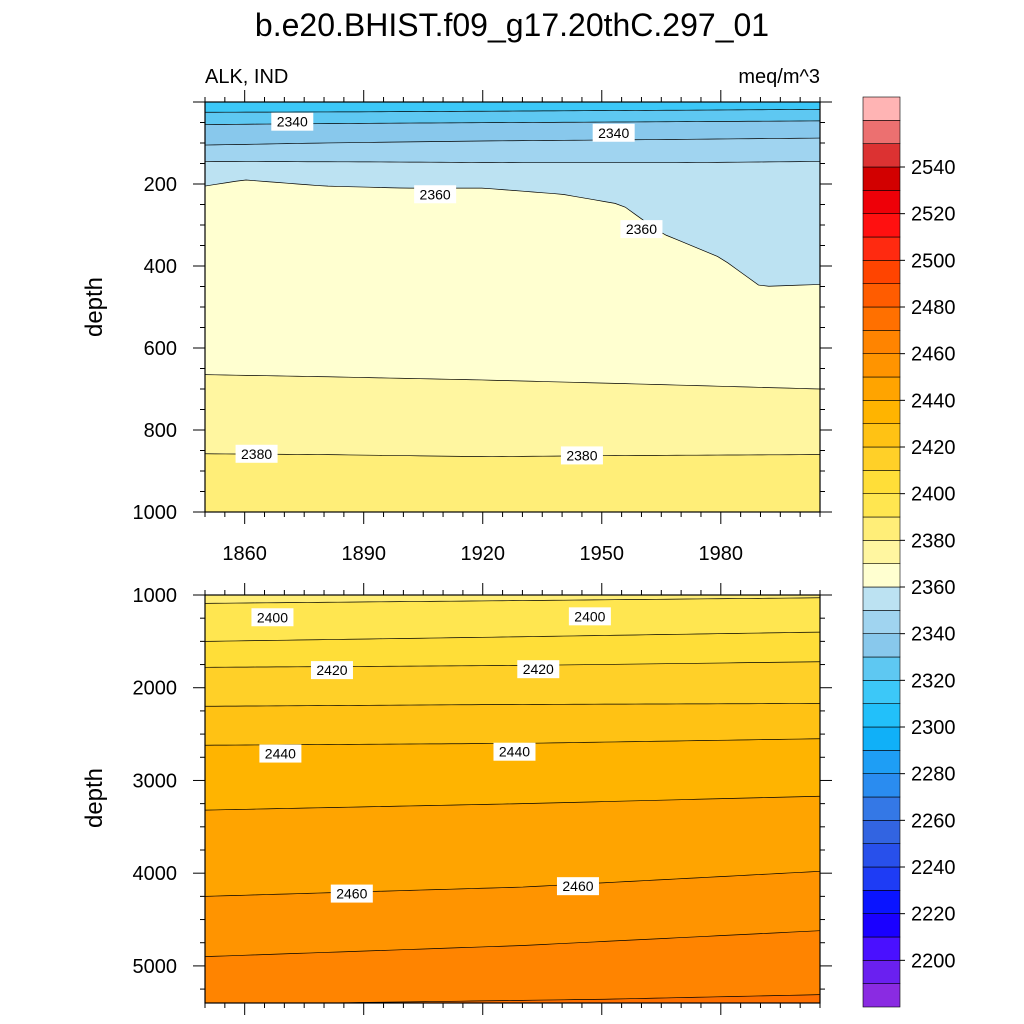  What do you see at coordinates (933, 308) in the screenshot?
I see `colorbar-tick-label: 2480` at bounding box center [933, 308].